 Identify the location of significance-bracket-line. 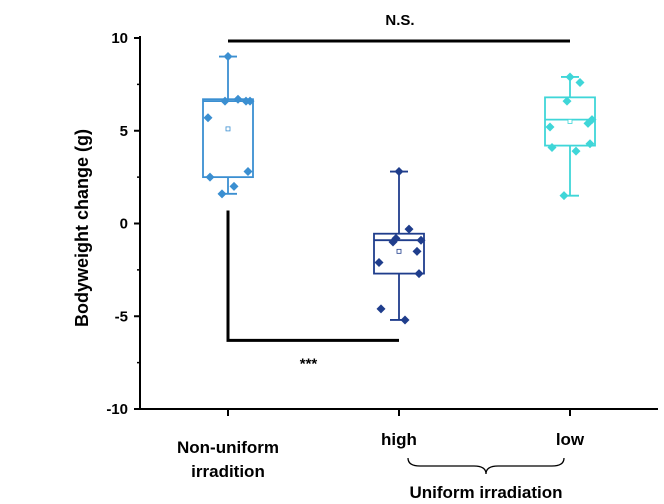
(312, 276).